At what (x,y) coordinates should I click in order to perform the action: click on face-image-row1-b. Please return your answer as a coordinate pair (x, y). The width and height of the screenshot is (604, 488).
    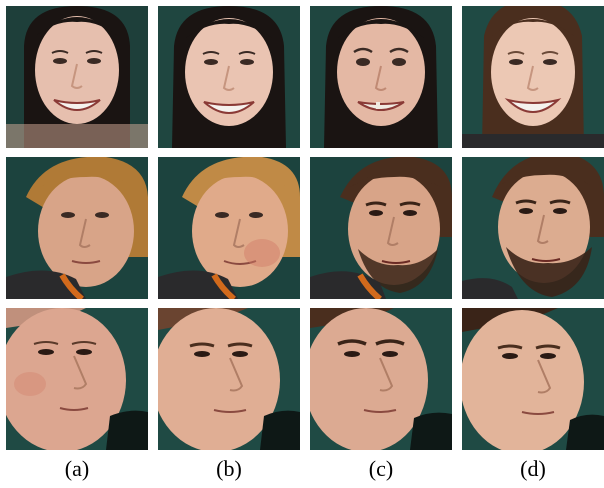
    Looking at the image, I should click on (229, 77).